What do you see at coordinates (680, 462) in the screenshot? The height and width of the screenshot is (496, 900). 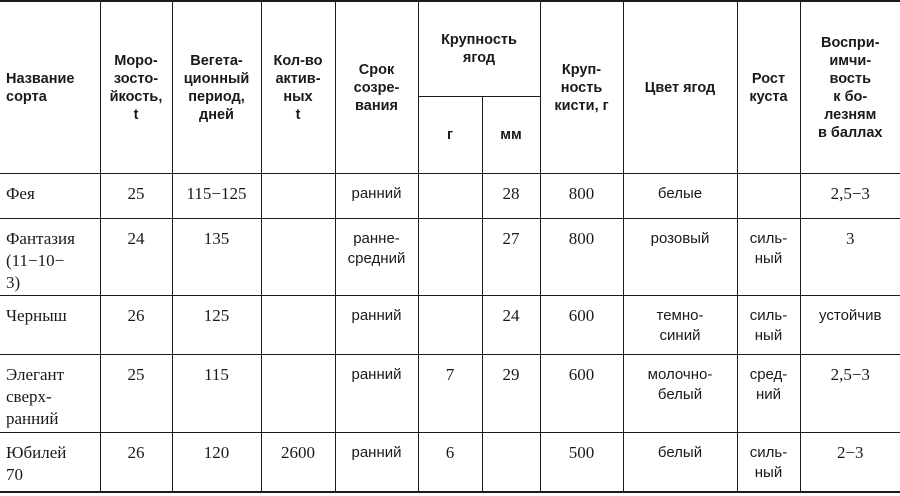 I see `cell-color: белый` at bounding box center [680, 462].